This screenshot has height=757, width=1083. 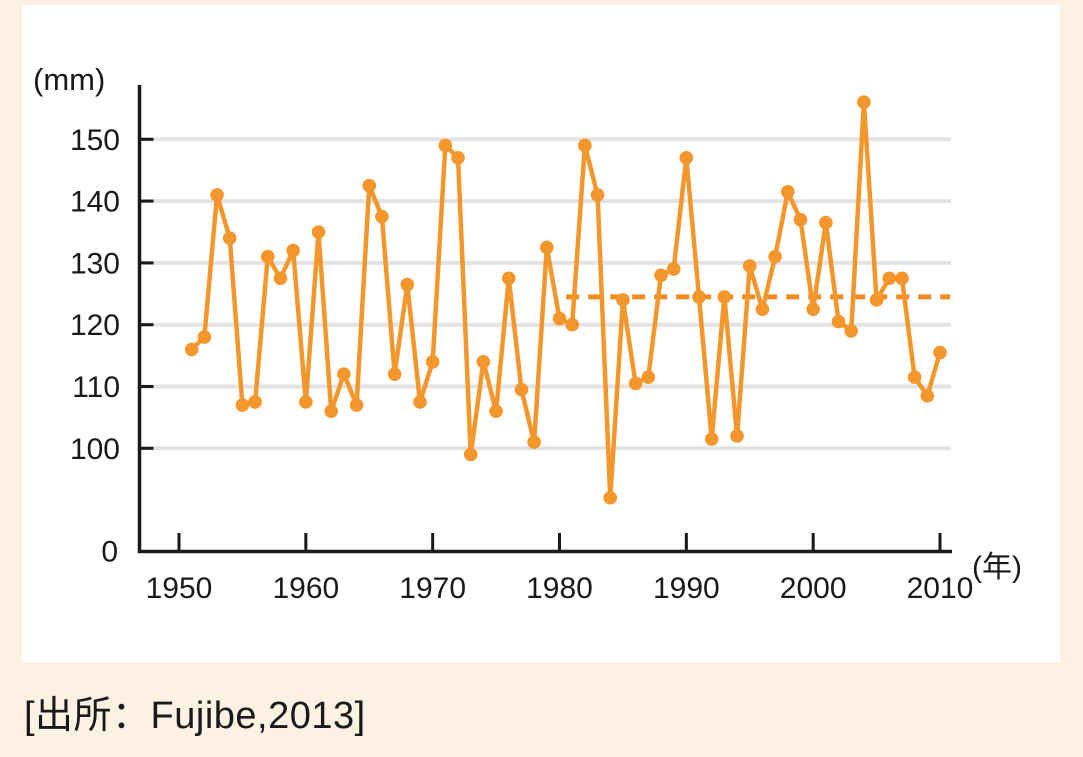 I want to click on data-point-1999, so click(x=800, y=219).